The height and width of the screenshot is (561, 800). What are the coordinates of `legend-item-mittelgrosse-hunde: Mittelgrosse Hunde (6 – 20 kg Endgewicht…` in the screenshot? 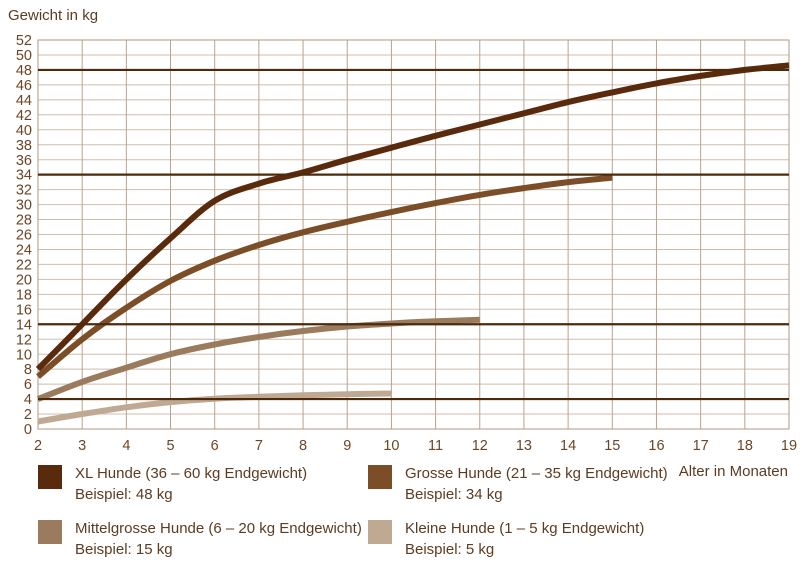 It's located at (200, 539).